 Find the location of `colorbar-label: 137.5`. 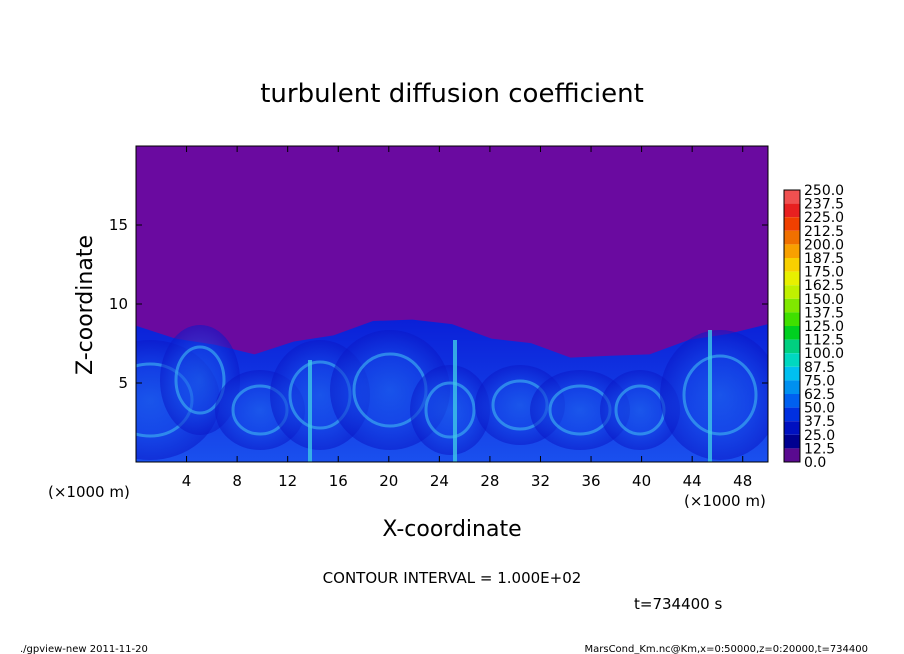

colorbar-label: 137.5 is located at coordinates (824, 313).